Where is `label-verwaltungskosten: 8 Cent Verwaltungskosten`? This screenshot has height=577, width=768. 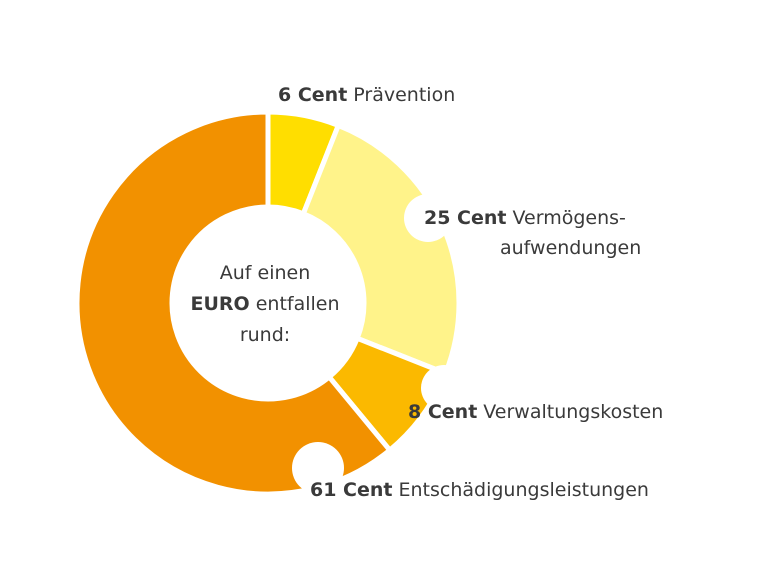 label-verwaltungskosten: 8 Cent Verwaltungskosten is located at coordinates (535, 412).